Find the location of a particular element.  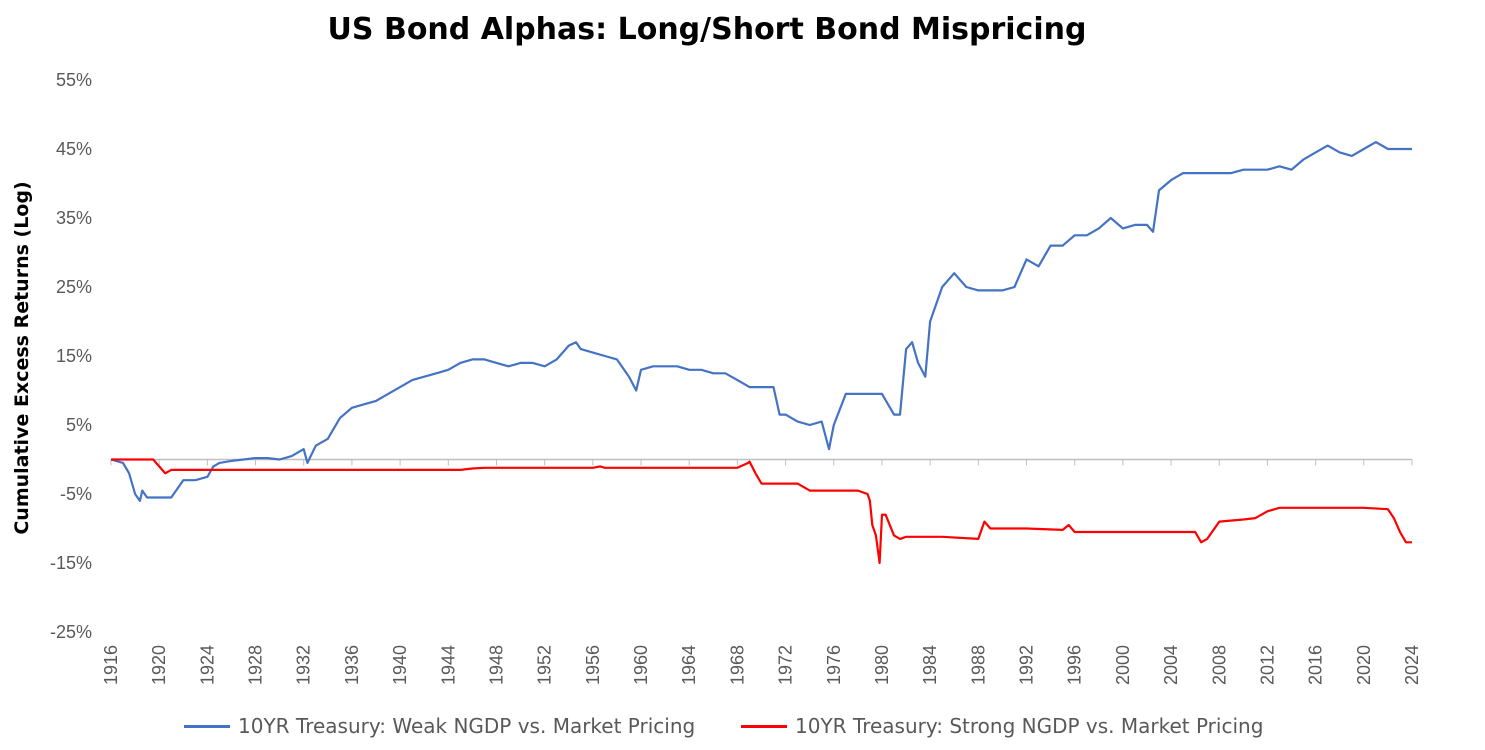

series-line-strong-ngdp is located at coordinates (761, 511).